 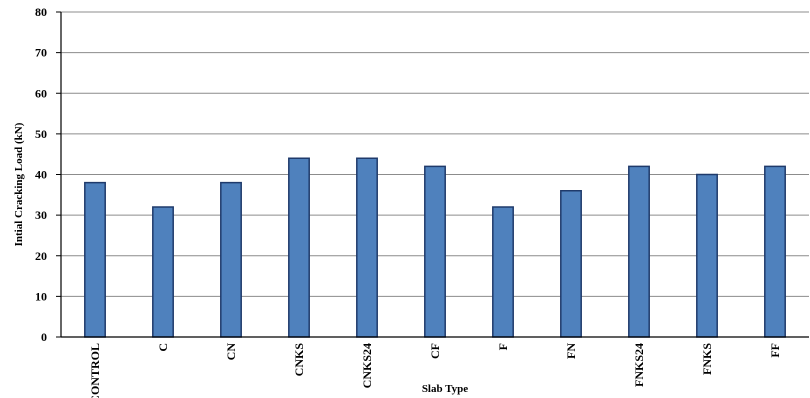 What do you see at coordinates (775, 251) in the screenshot?
I see `bar-ff` at bounding box center [775, 251].